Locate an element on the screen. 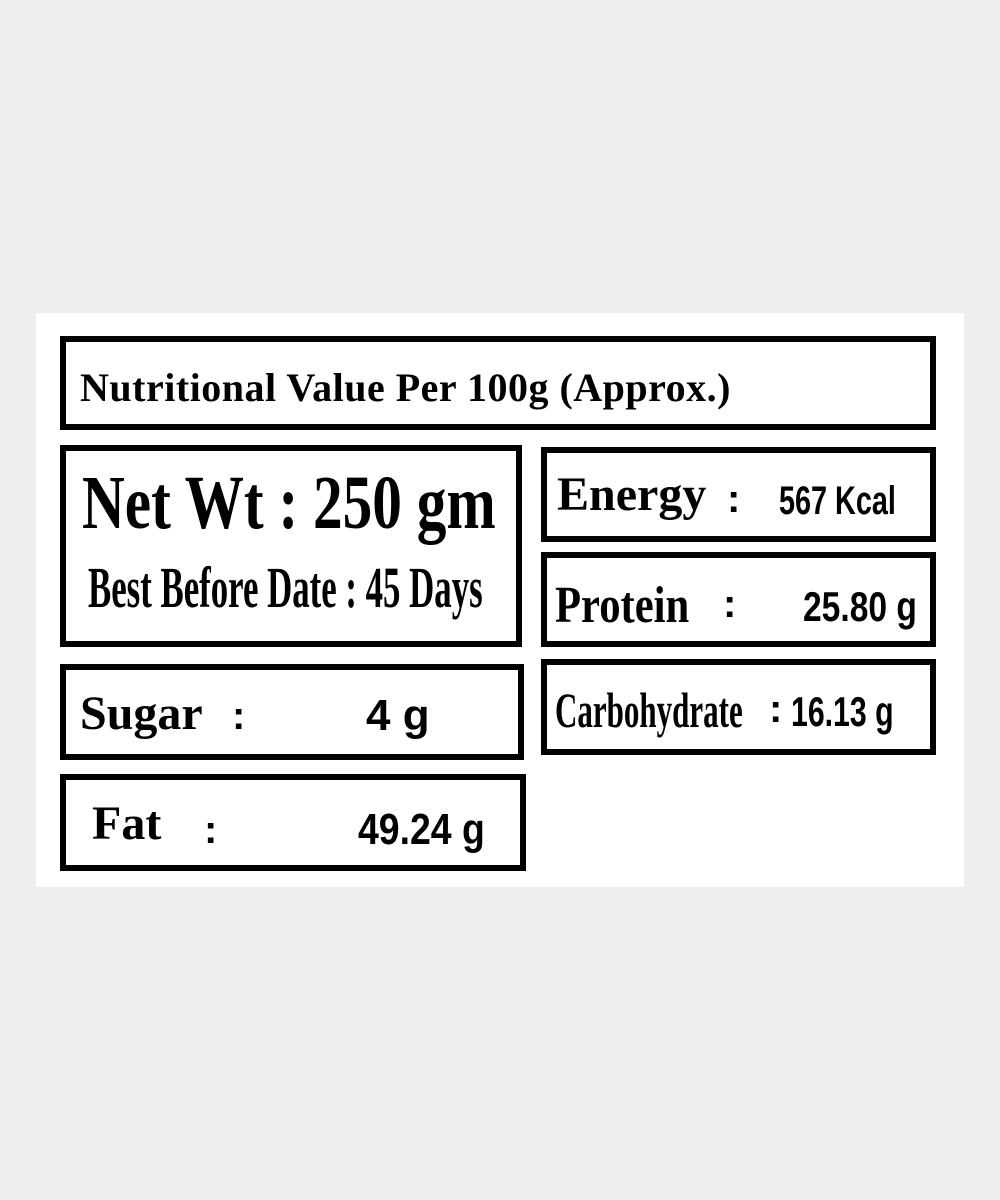 The image size is (1000, 1200). net-weight-value: 250 gm is located at coordinates (404, 503).